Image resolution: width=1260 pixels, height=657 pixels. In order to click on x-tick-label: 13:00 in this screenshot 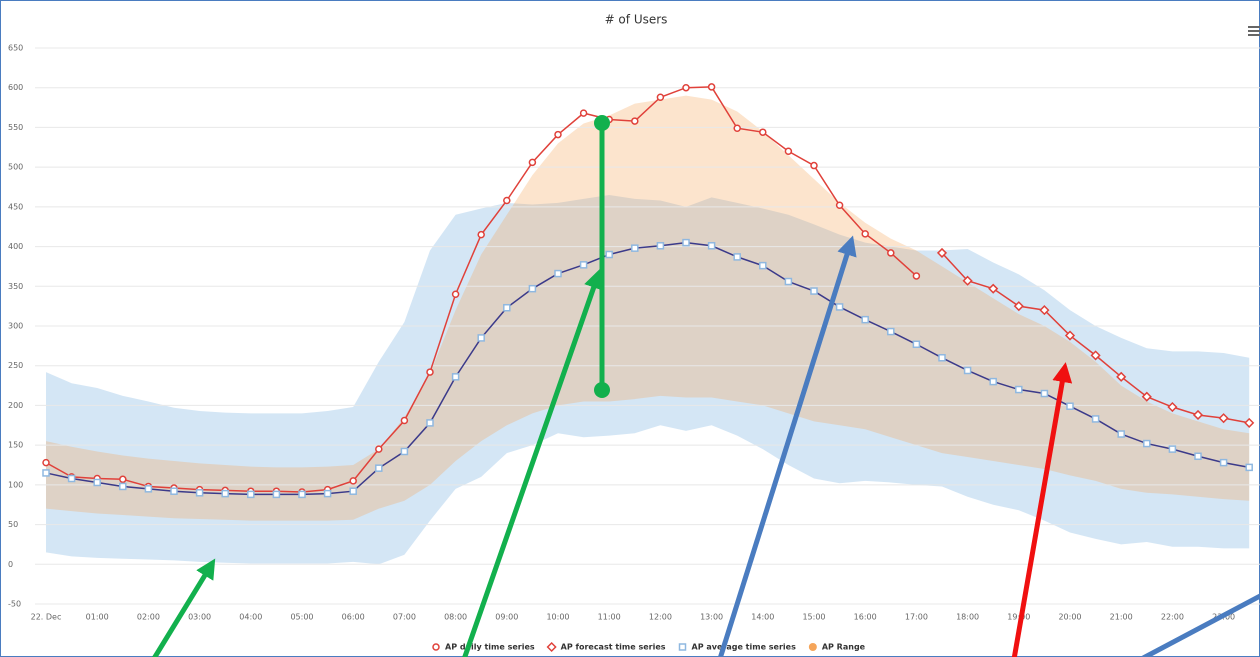, I will do `click(711, 617)`.